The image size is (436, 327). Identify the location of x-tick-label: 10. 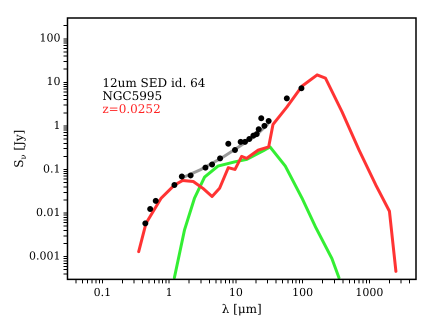
(235, 292).